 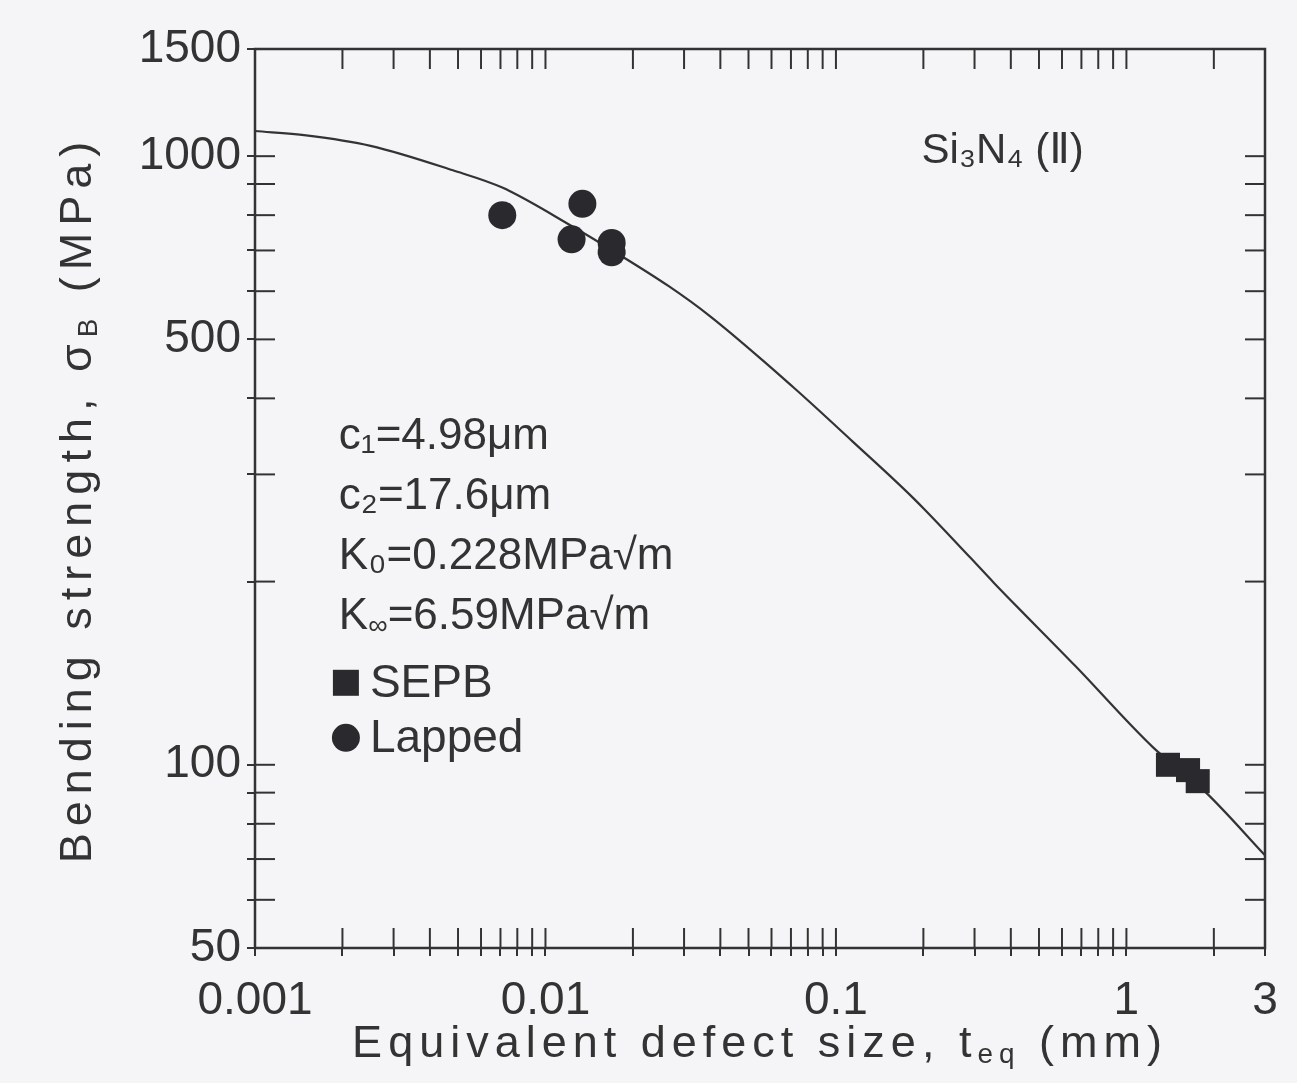 What do you see at coordinates (431, 681) in the screenshot?
I see `legend-label: SEPB` at bounding box center [431, 681].